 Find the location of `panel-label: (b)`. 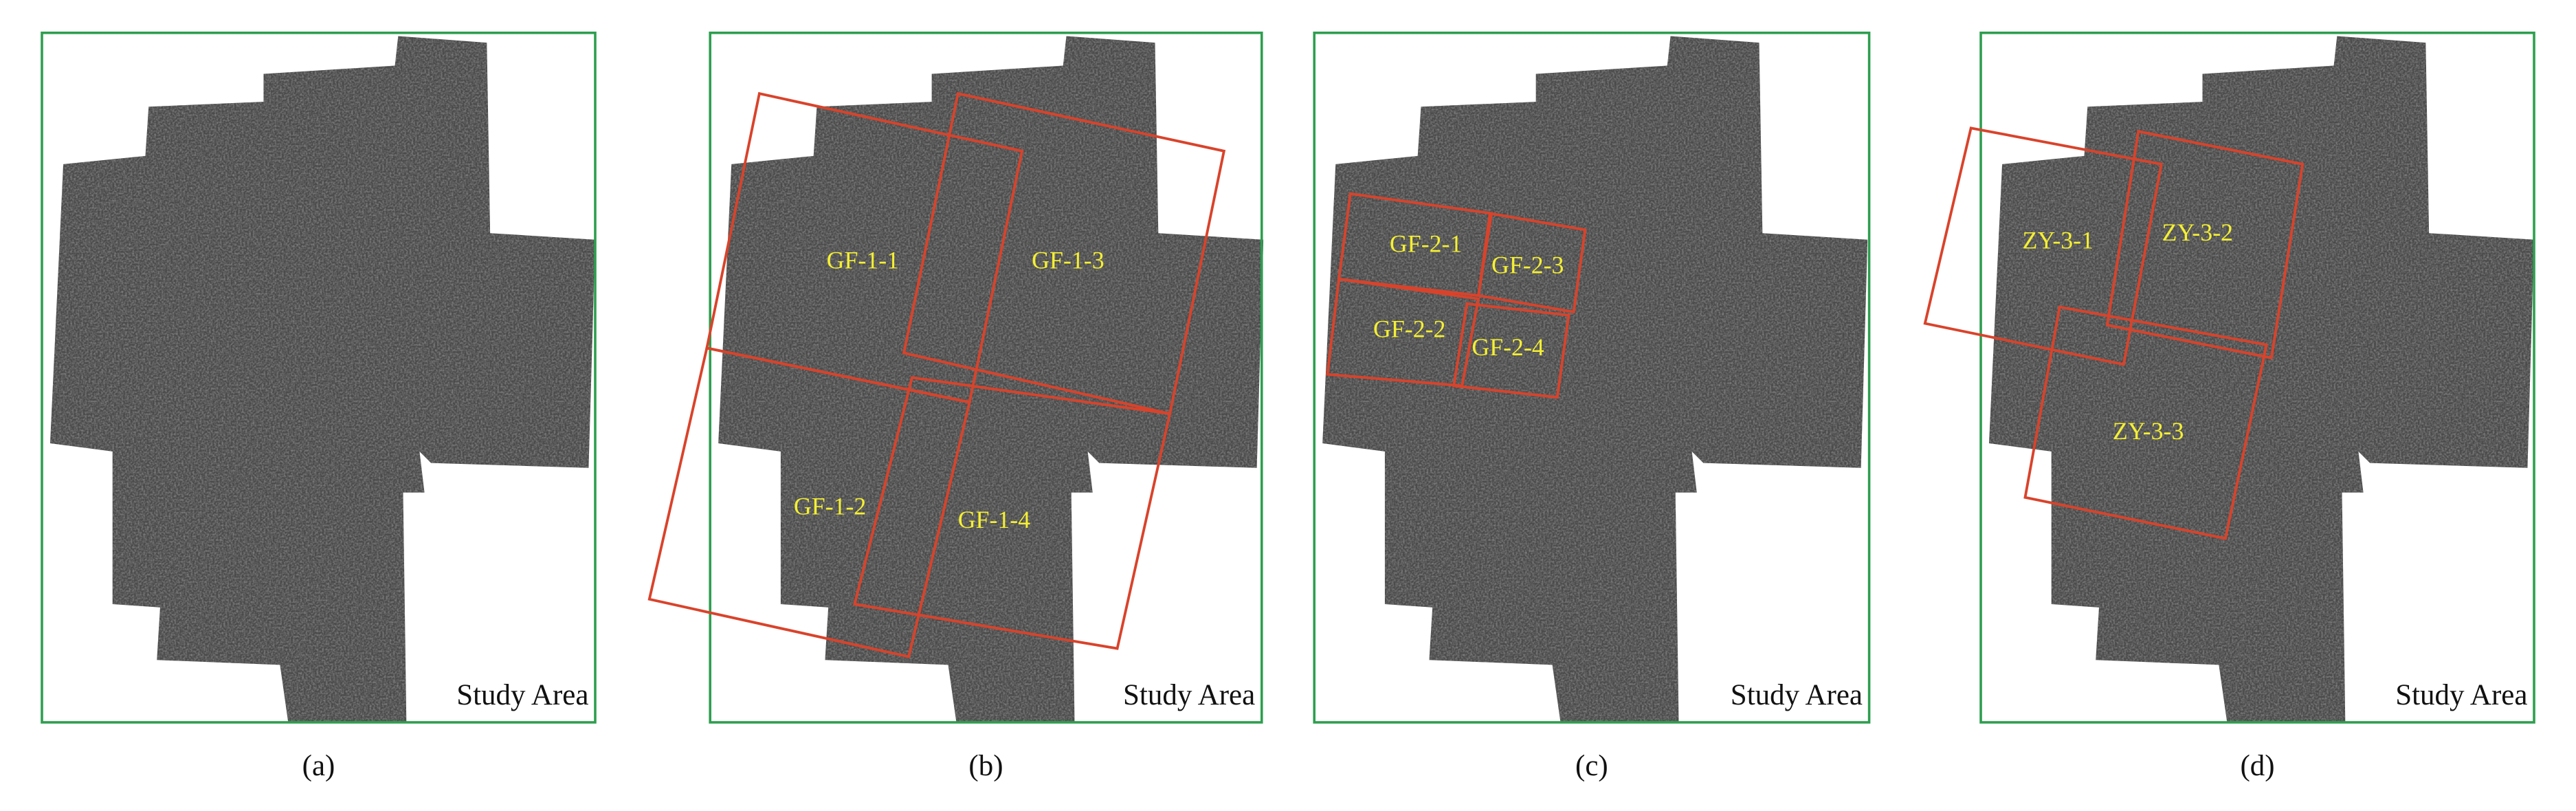

panel-label: (b) is located at coordinates (985, 766).